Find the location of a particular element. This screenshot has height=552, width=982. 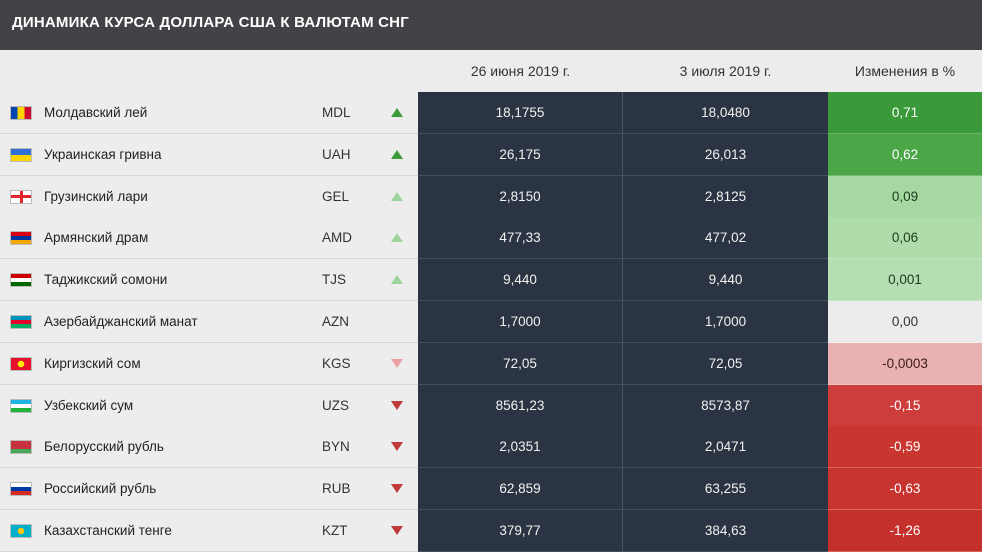

rate-date-1: 26,175 is located at coordinates (520, 154).